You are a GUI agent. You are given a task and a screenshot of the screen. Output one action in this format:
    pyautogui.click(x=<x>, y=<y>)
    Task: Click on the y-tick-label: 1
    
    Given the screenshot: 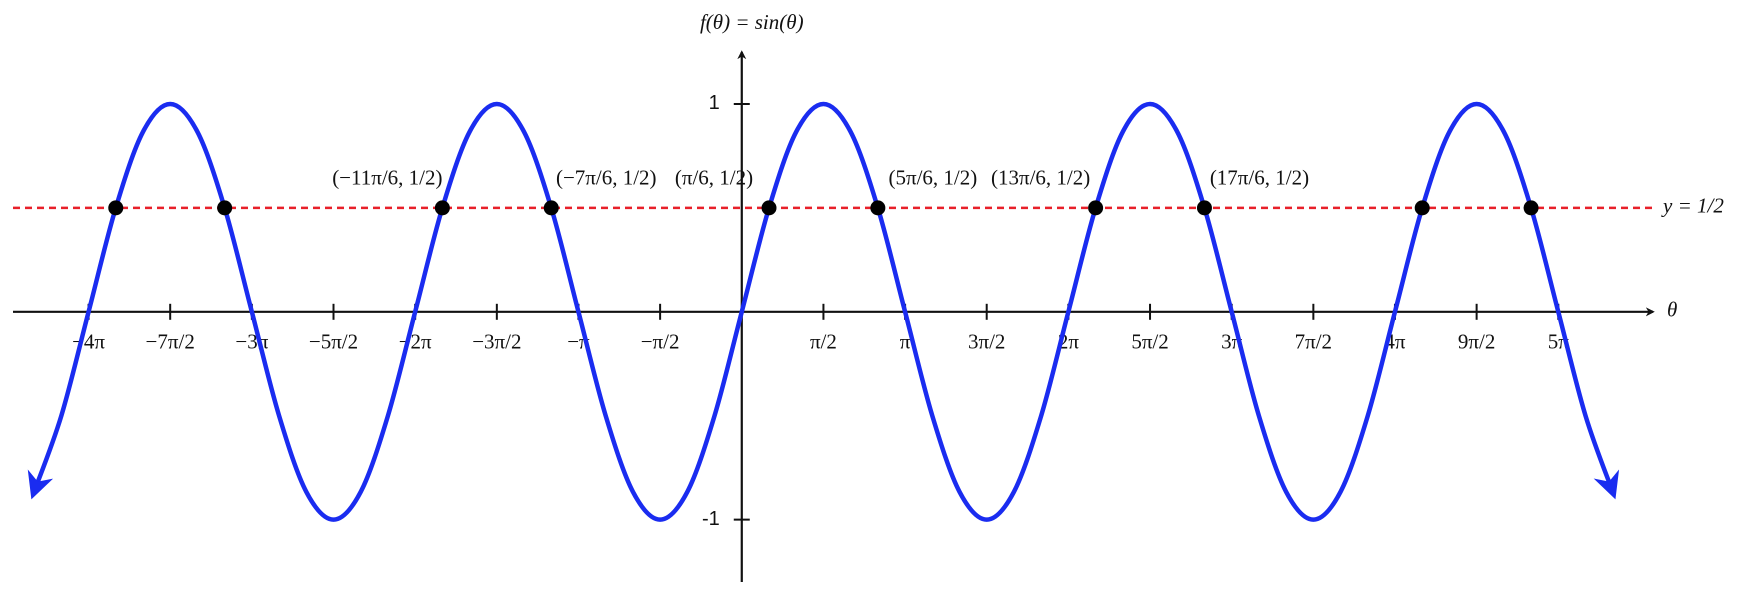 What is the action you would take?
    pyautogui.click(x=714, y=103)
    